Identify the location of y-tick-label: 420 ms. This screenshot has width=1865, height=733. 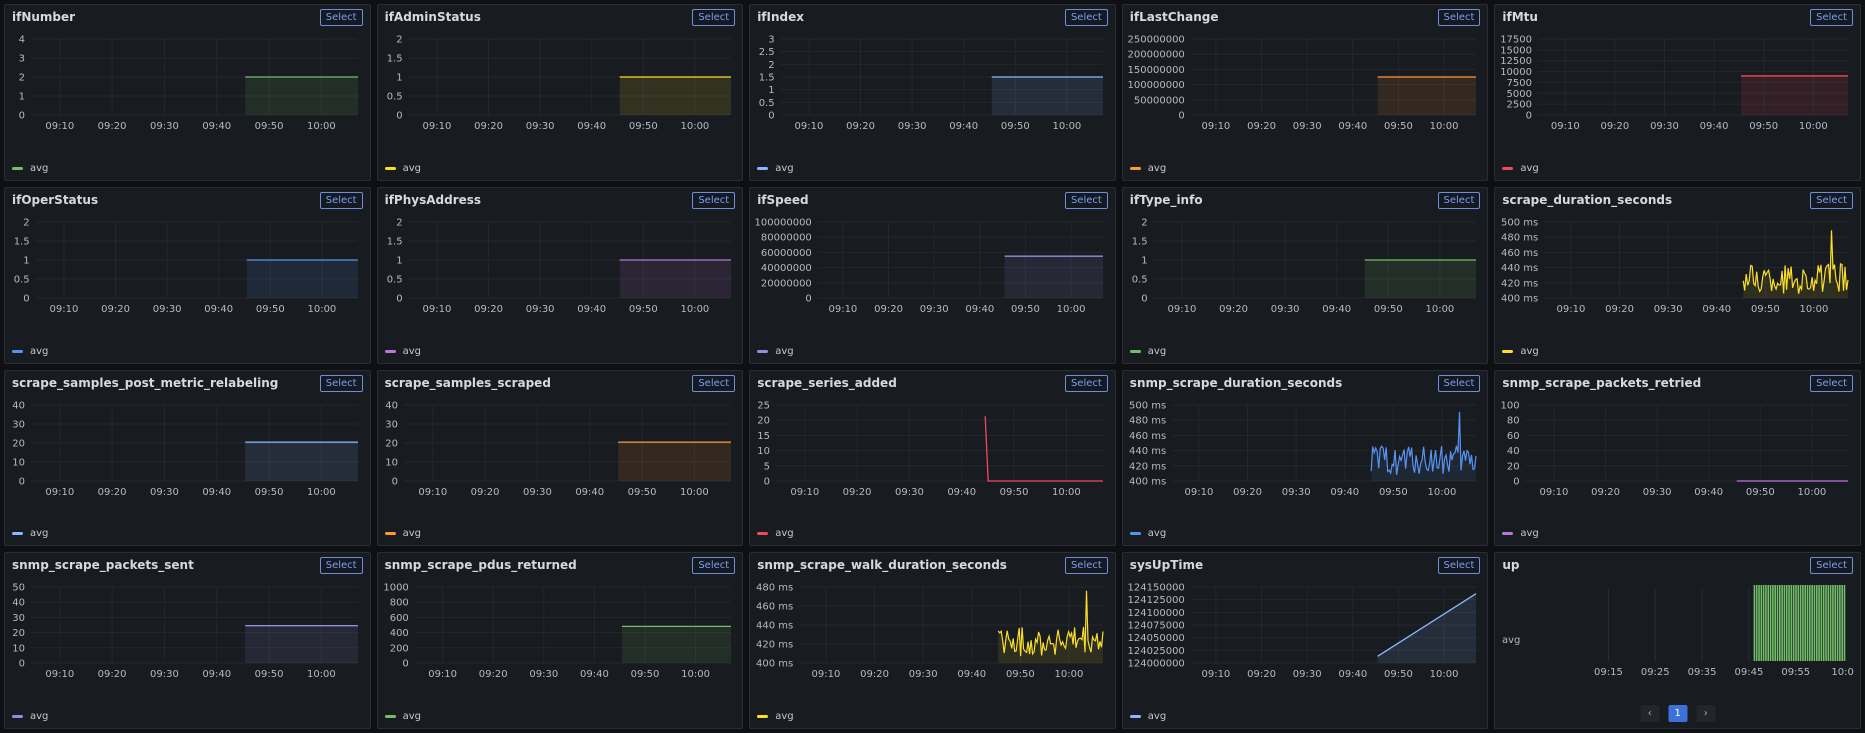
(774, 645).